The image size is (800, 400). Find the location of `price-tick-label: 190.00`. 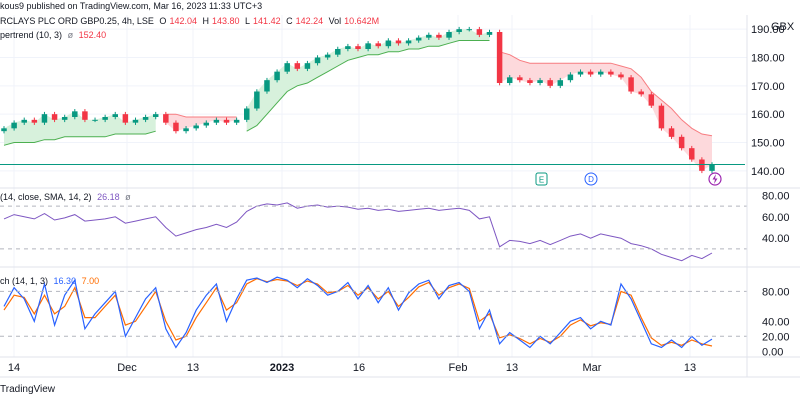

price-tick-label: 190.00 is located at coordinates (768, 30).